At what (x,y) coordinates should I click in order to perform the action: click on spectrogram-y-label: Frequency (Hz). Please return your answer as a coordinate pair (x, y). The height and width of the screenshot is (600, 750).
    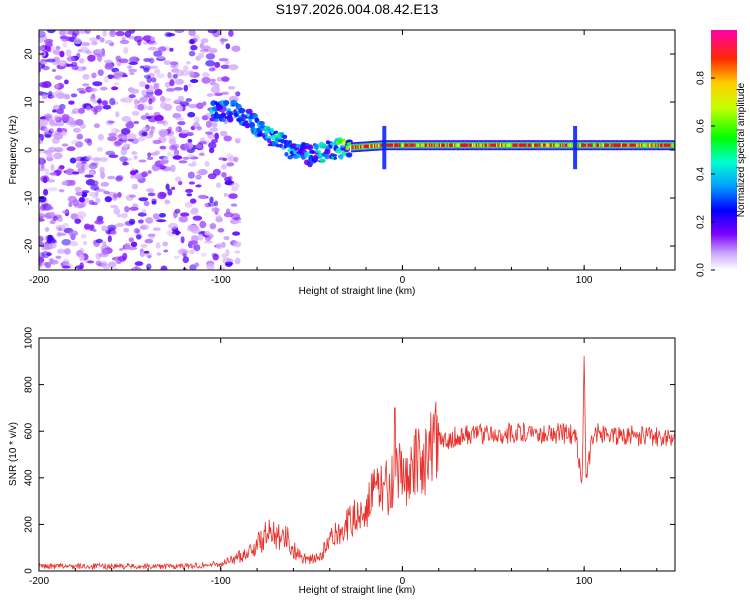
    Looking at the image, I should click on (13, 150).